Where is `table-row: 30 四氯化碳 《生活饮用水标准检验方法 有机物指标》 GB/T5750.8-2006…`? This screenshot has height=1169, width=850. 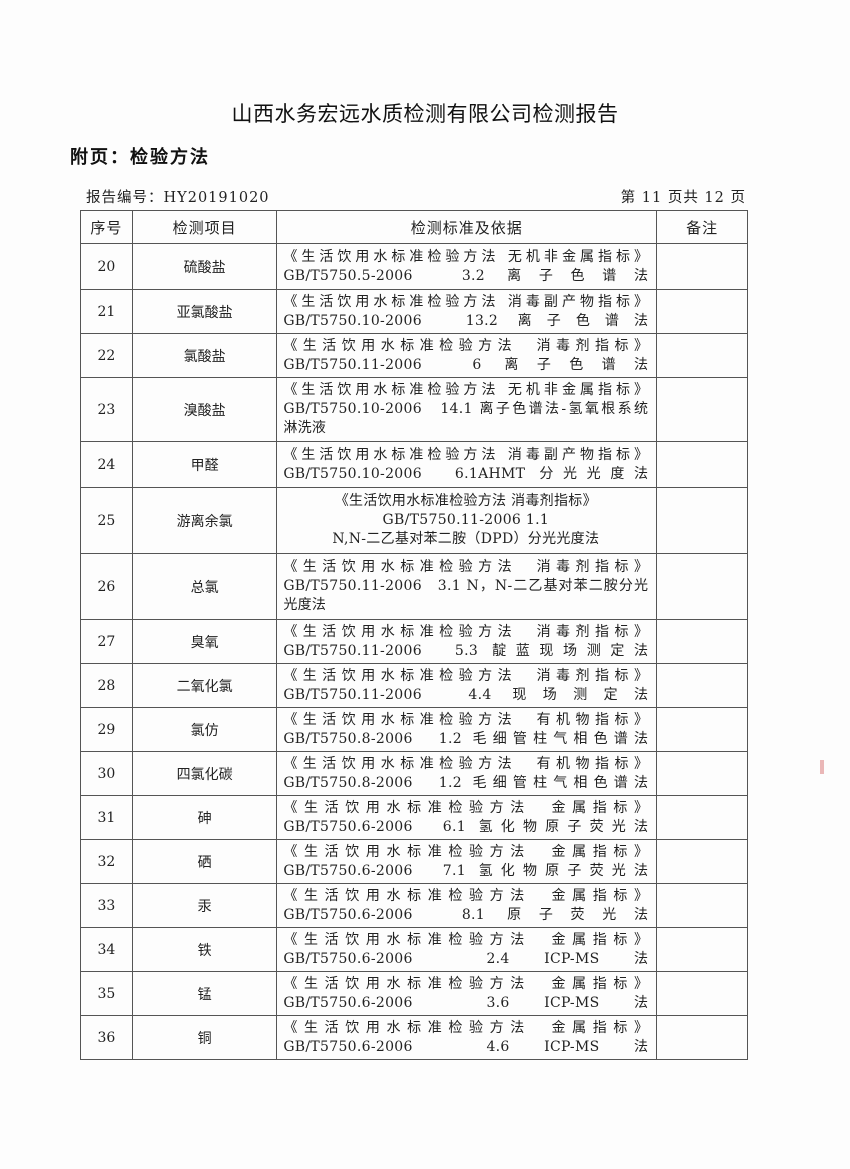
table-row: 30 四氯化碳 《生活饮用水标准检验方法 有机物指标》 GB/T5750.8-2006… is located at coordinates (414, 773).